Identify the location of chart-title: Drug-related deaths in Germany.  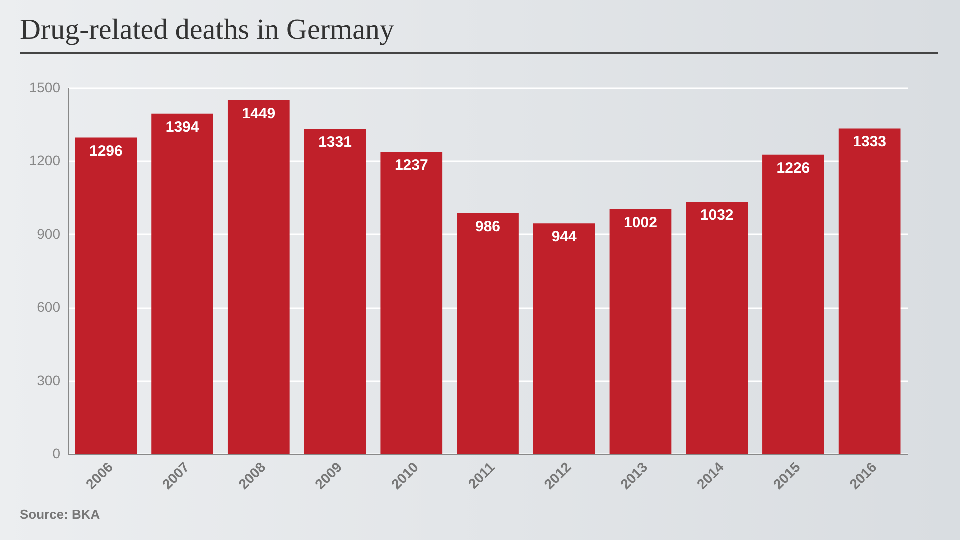
(207, 30).